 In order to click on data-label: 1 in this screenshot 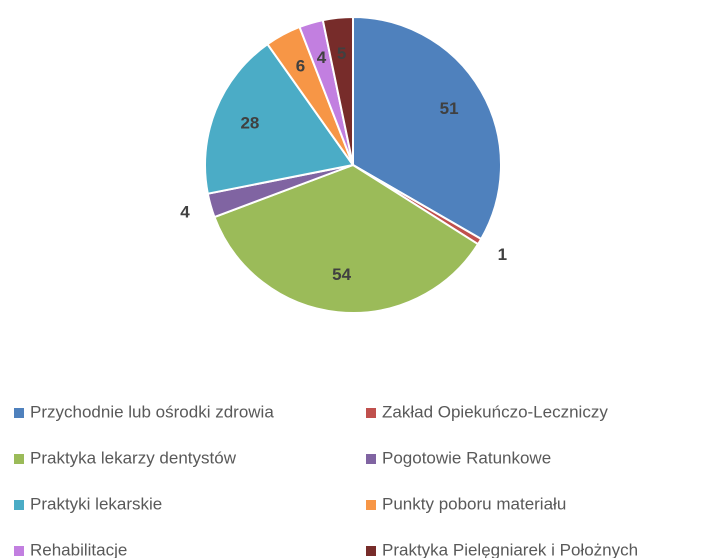, I will do `click(502, 254)`.